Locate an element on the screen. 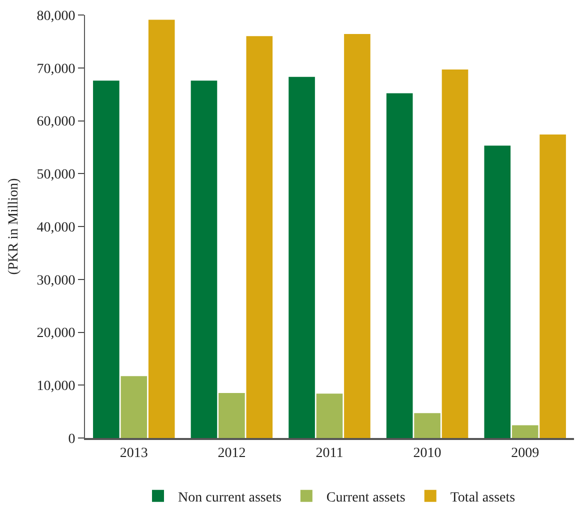  x-tick-label: 2011 is located at coordinates (330, 453).